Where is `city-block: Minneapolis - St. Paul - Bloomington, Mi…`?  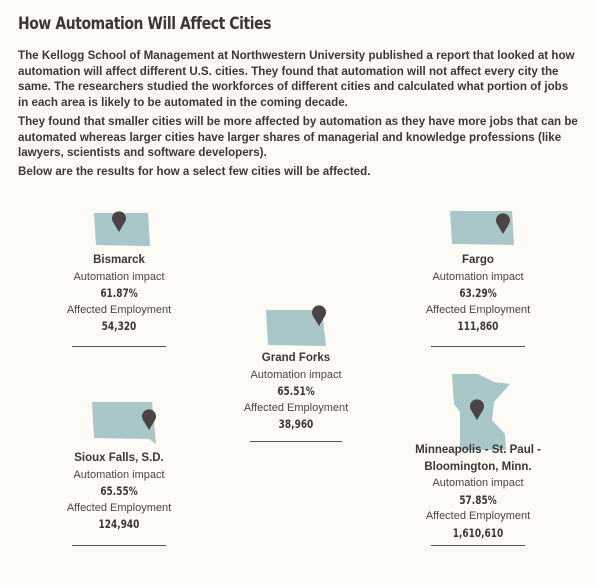
city-block: Minneapolis - St. Paul - Bloomington, Mi… is located at coordinates (478, 491).